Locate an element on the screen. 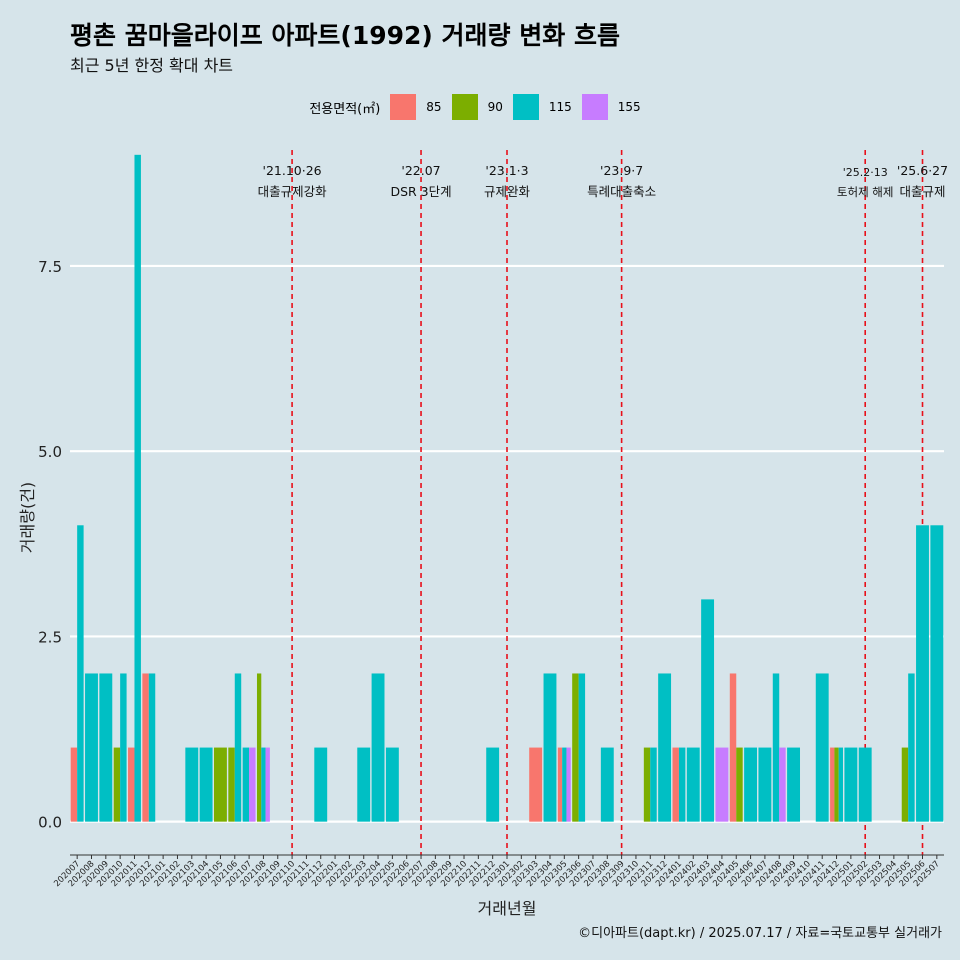 The width and height of the screenshot is (960, 960). legend-item-85: 85 is located at coordinates (416, 107).